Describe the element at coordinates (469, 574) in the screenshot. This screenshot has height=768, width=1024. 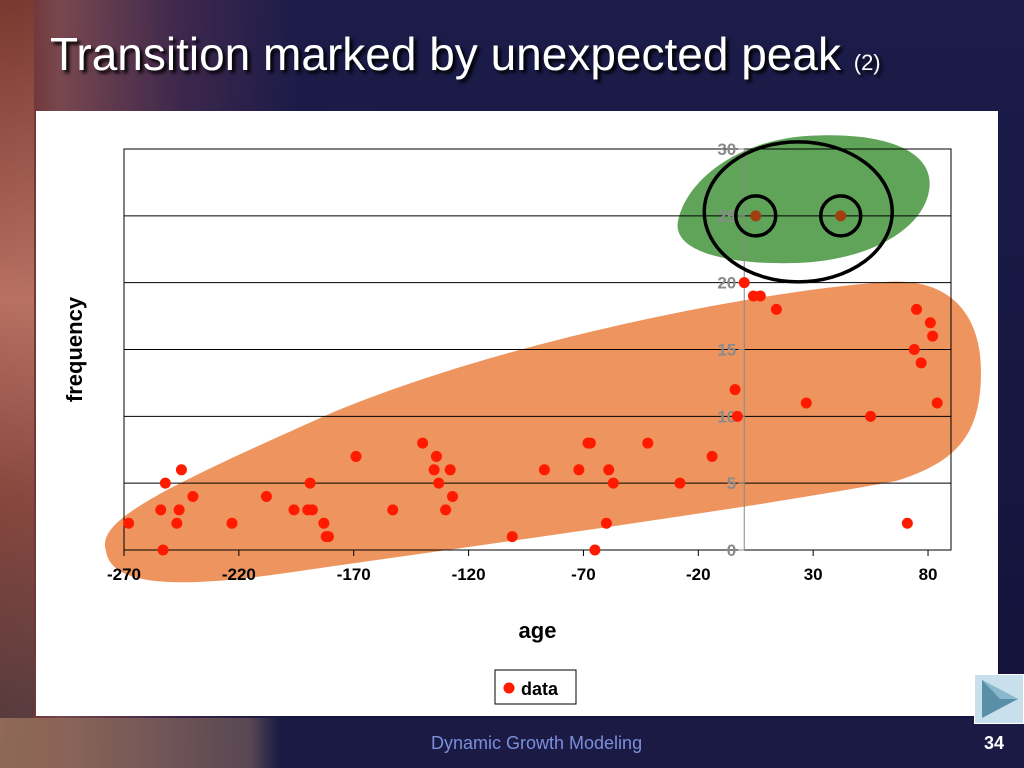
I see `x-tick-label-3: -120` at that location.